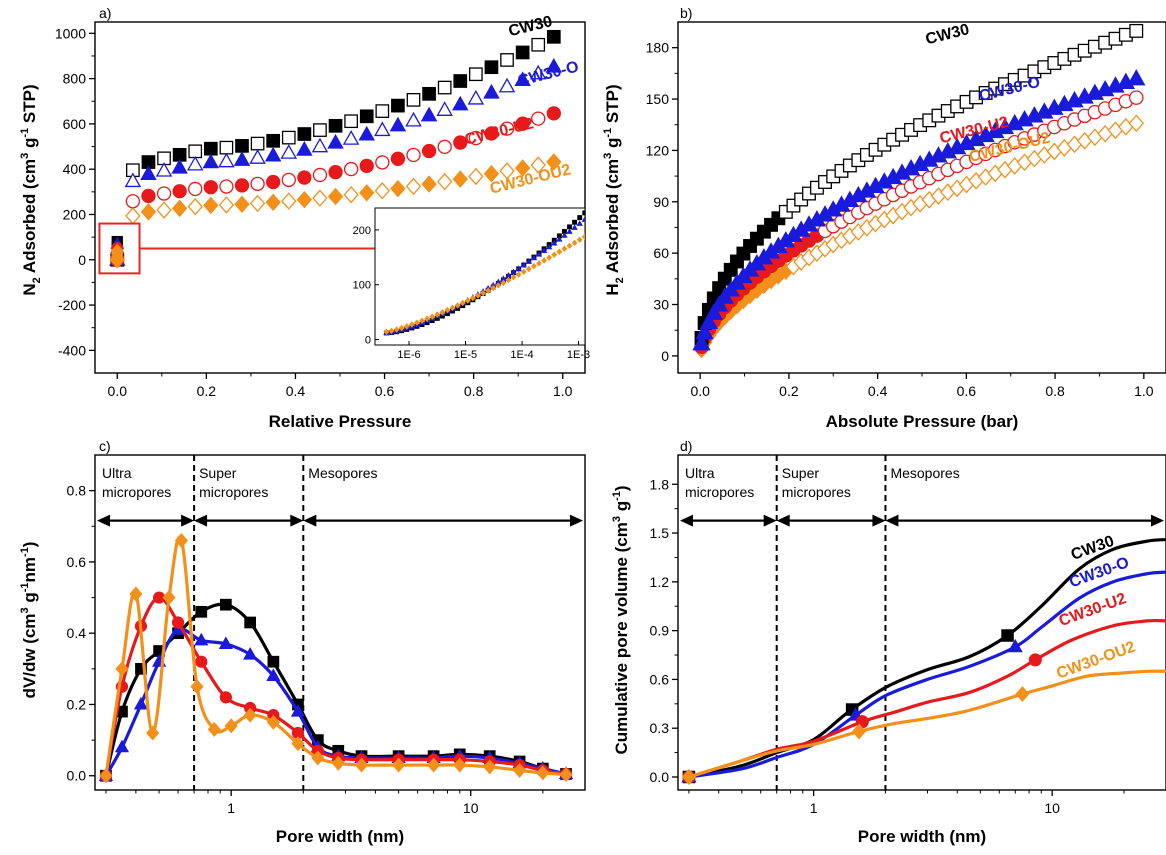 The width and height of the screenshot is (1166, 855). I want to click on y-label-part: ), so click(621, 488).